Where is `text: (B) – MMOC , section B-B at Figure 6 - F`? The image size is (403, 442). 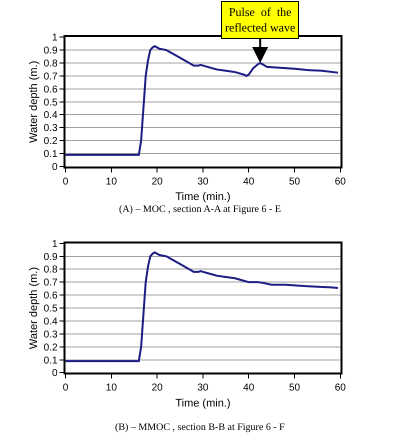 text: (B) – MMOC , section B-B at Figure 6 - F is located at coordinates (200, 427).